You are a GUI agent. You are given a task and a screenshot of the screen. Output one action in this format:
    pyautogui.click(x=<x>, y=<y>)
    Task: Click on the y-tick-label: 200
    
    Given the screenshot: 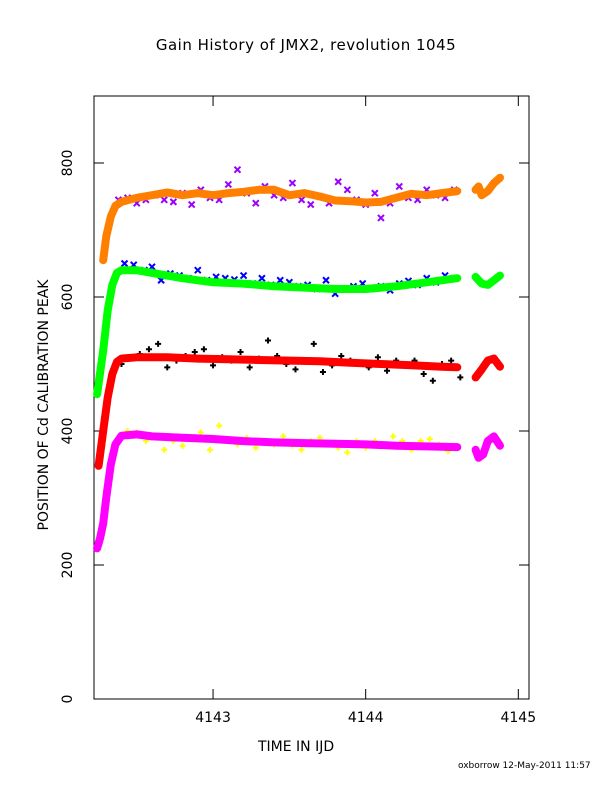 What is the action you would take?
    pyautogui.click(x=68, y=565)
    